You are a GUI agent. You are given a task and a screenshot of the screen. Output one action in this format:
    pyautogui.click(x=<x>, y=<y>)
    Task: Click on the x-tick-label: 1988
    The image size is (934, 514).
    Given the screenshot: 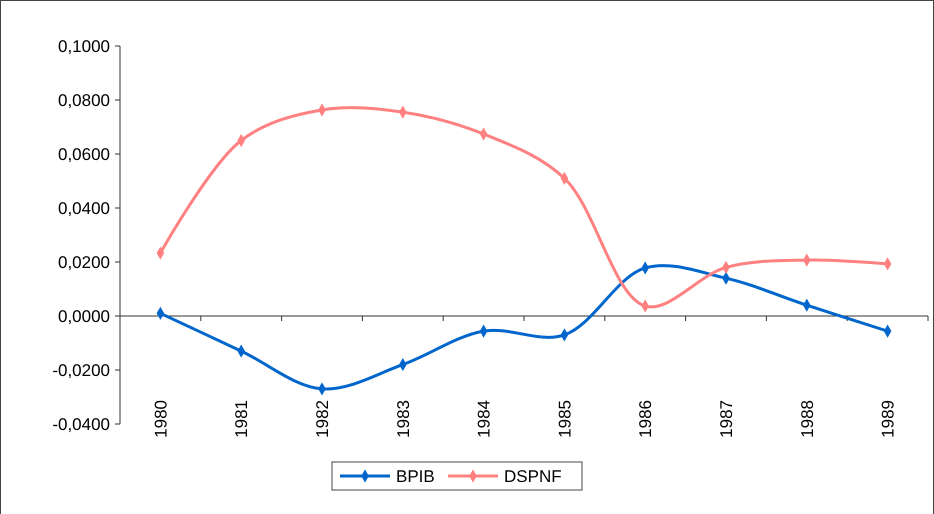 What is the action you would take?
    pyautogui.click(x=807, y=419)
    